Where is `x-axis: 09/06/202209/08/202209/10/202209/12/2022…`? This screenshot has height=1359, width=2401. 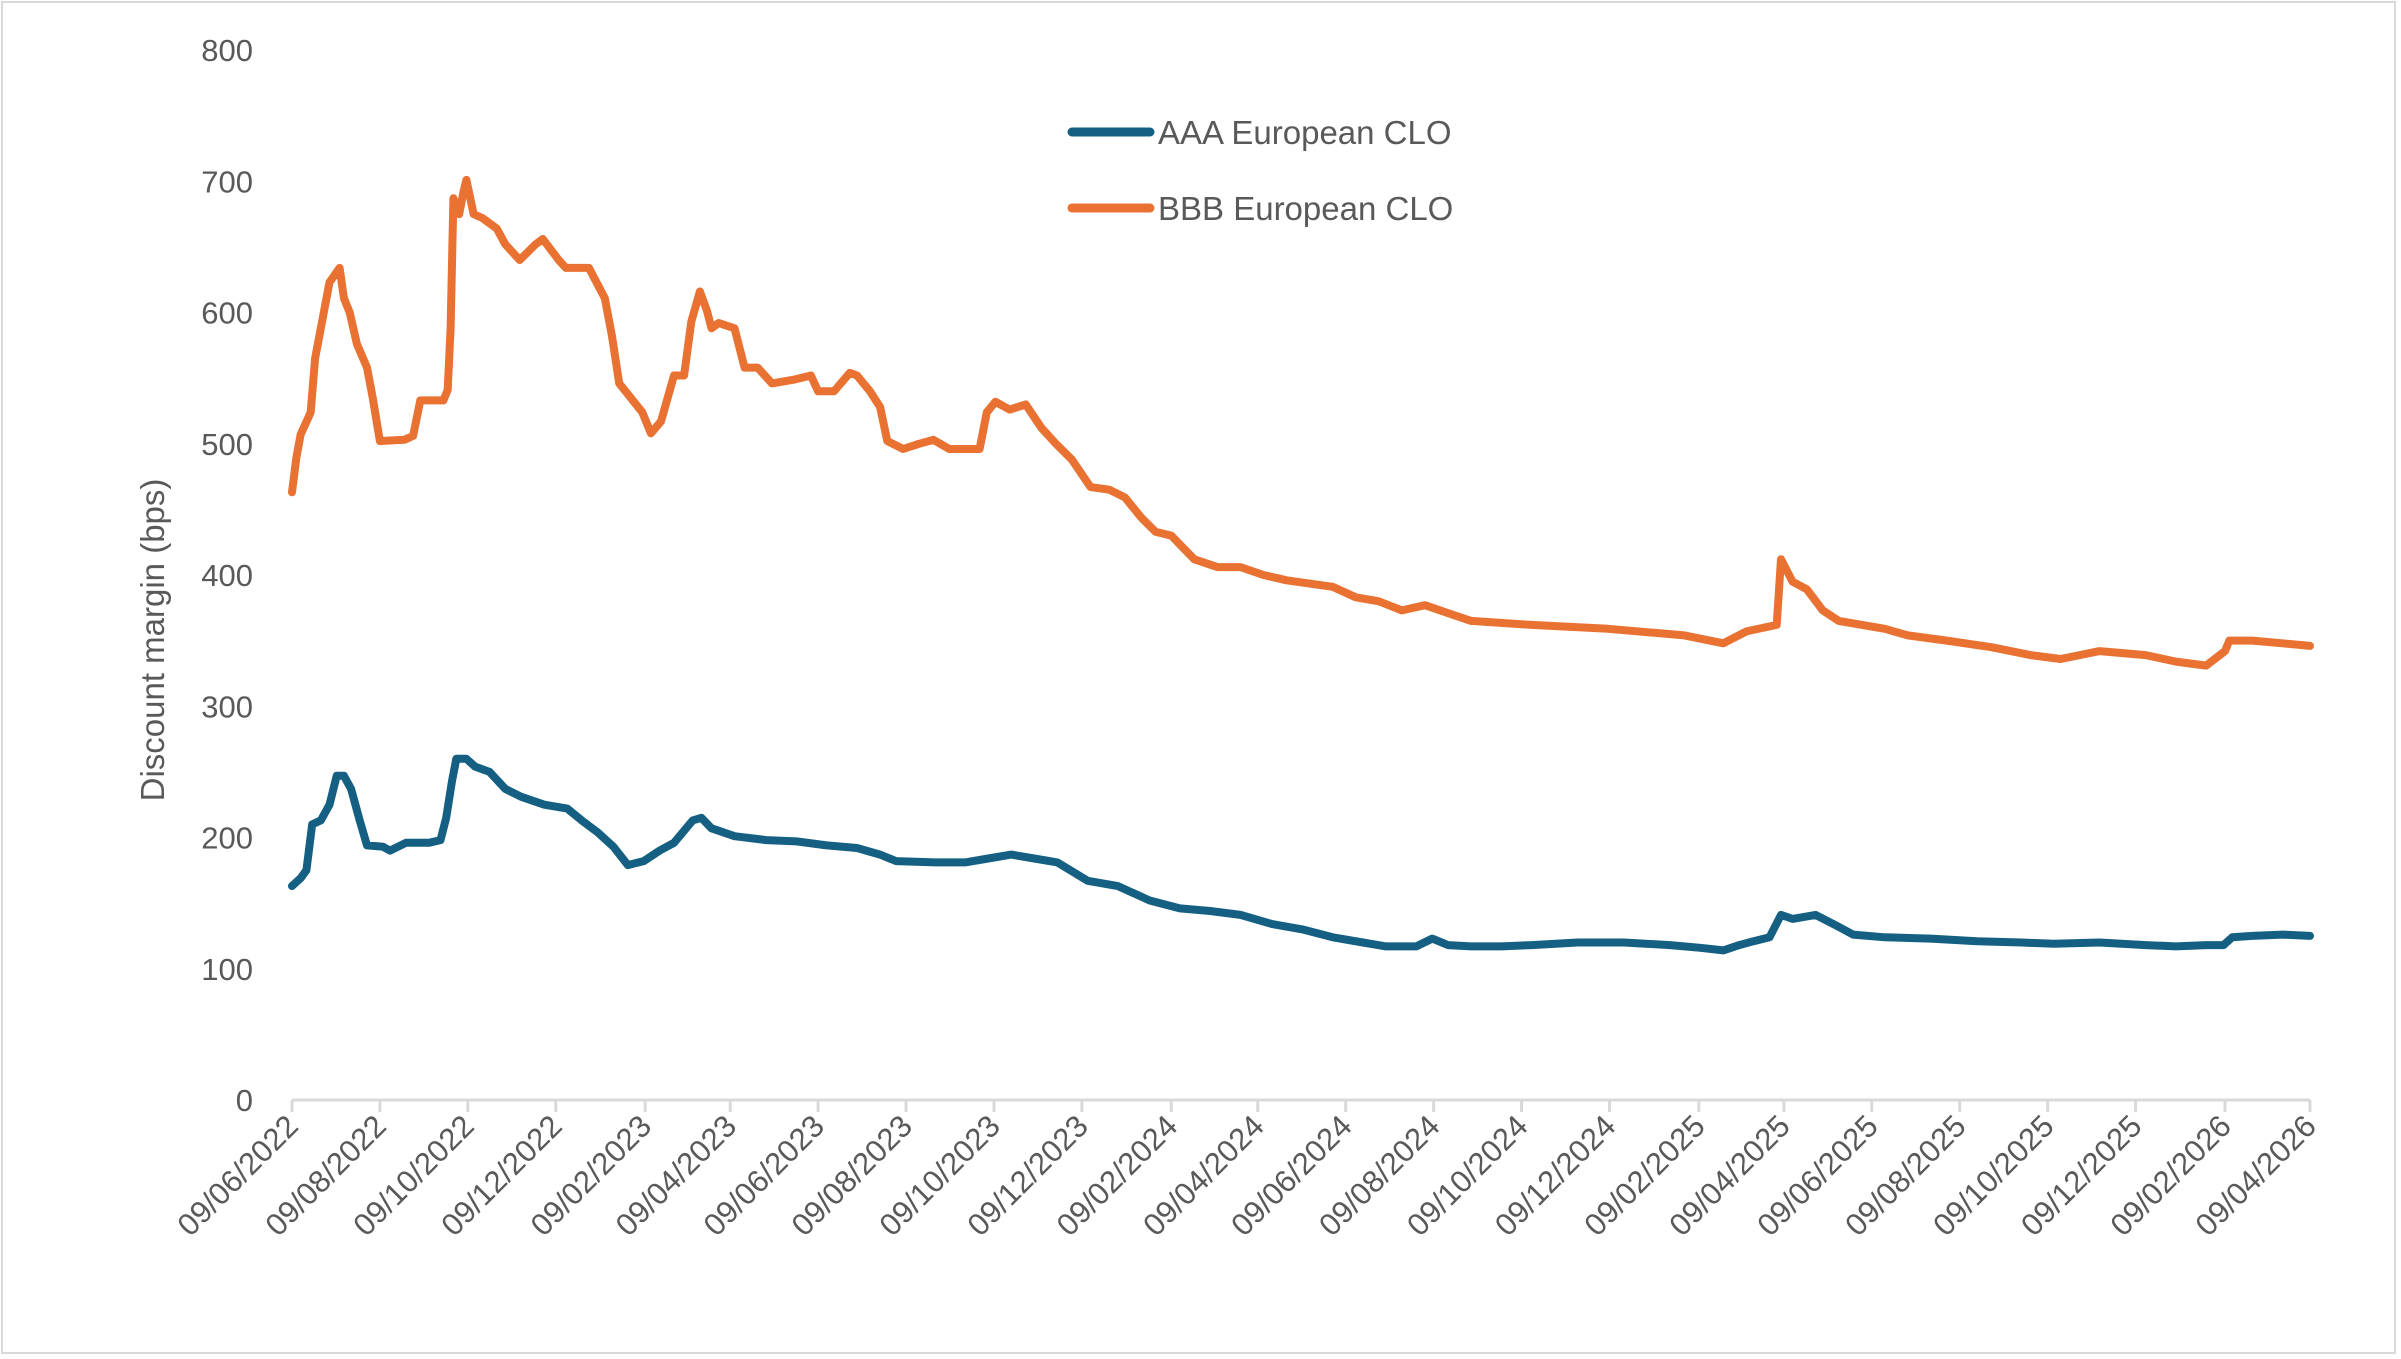
x-axis: 09/06/202209/08/202209/10/202209/12/2022… is located at coordinates (1246, 1170).